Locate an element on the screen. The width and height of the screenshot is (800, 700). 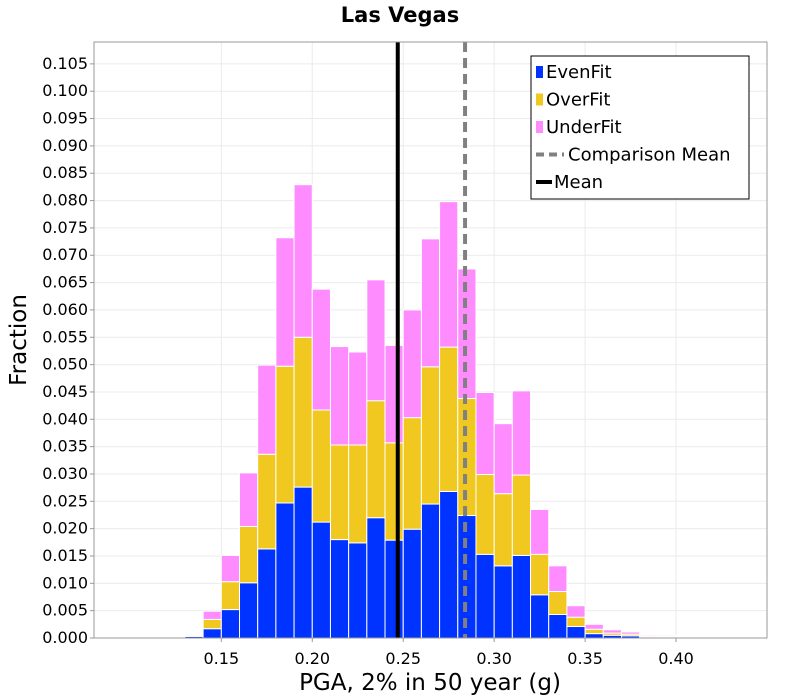
y-tick-label: 0.105 is located at coordinates (65, 63).